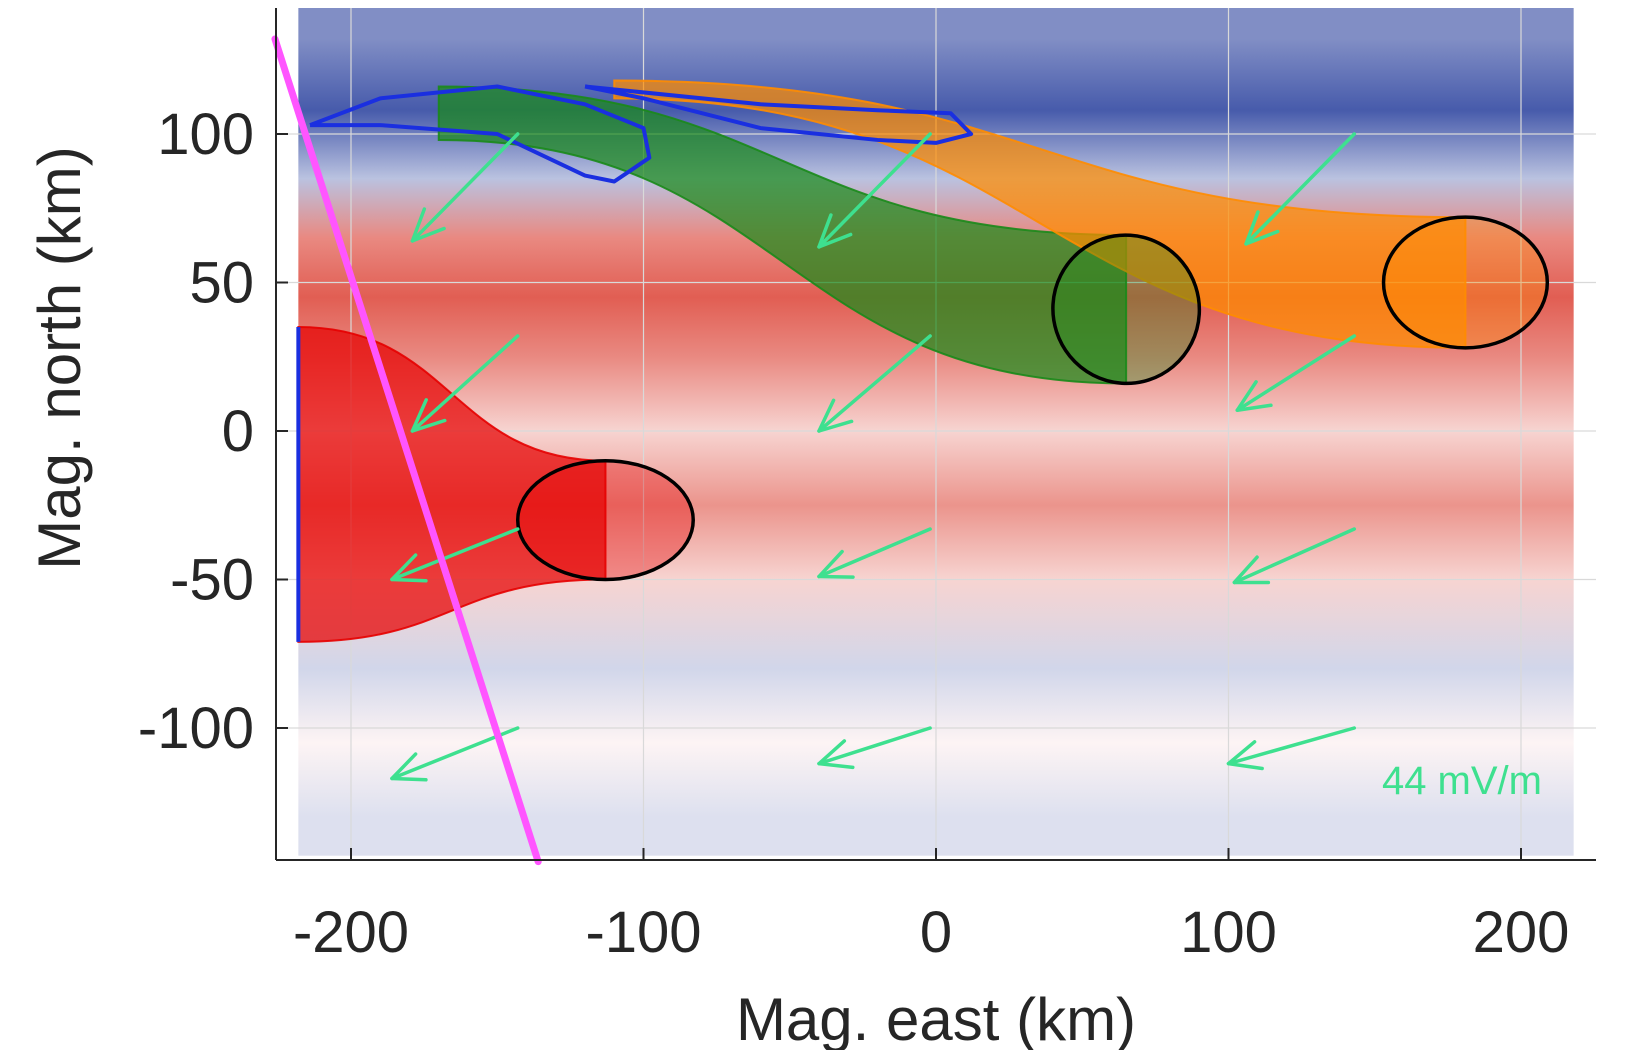 This screenshot has width=1650, height=1050. I want to click on x-tick-label-4: 200, so click(1521, 932).